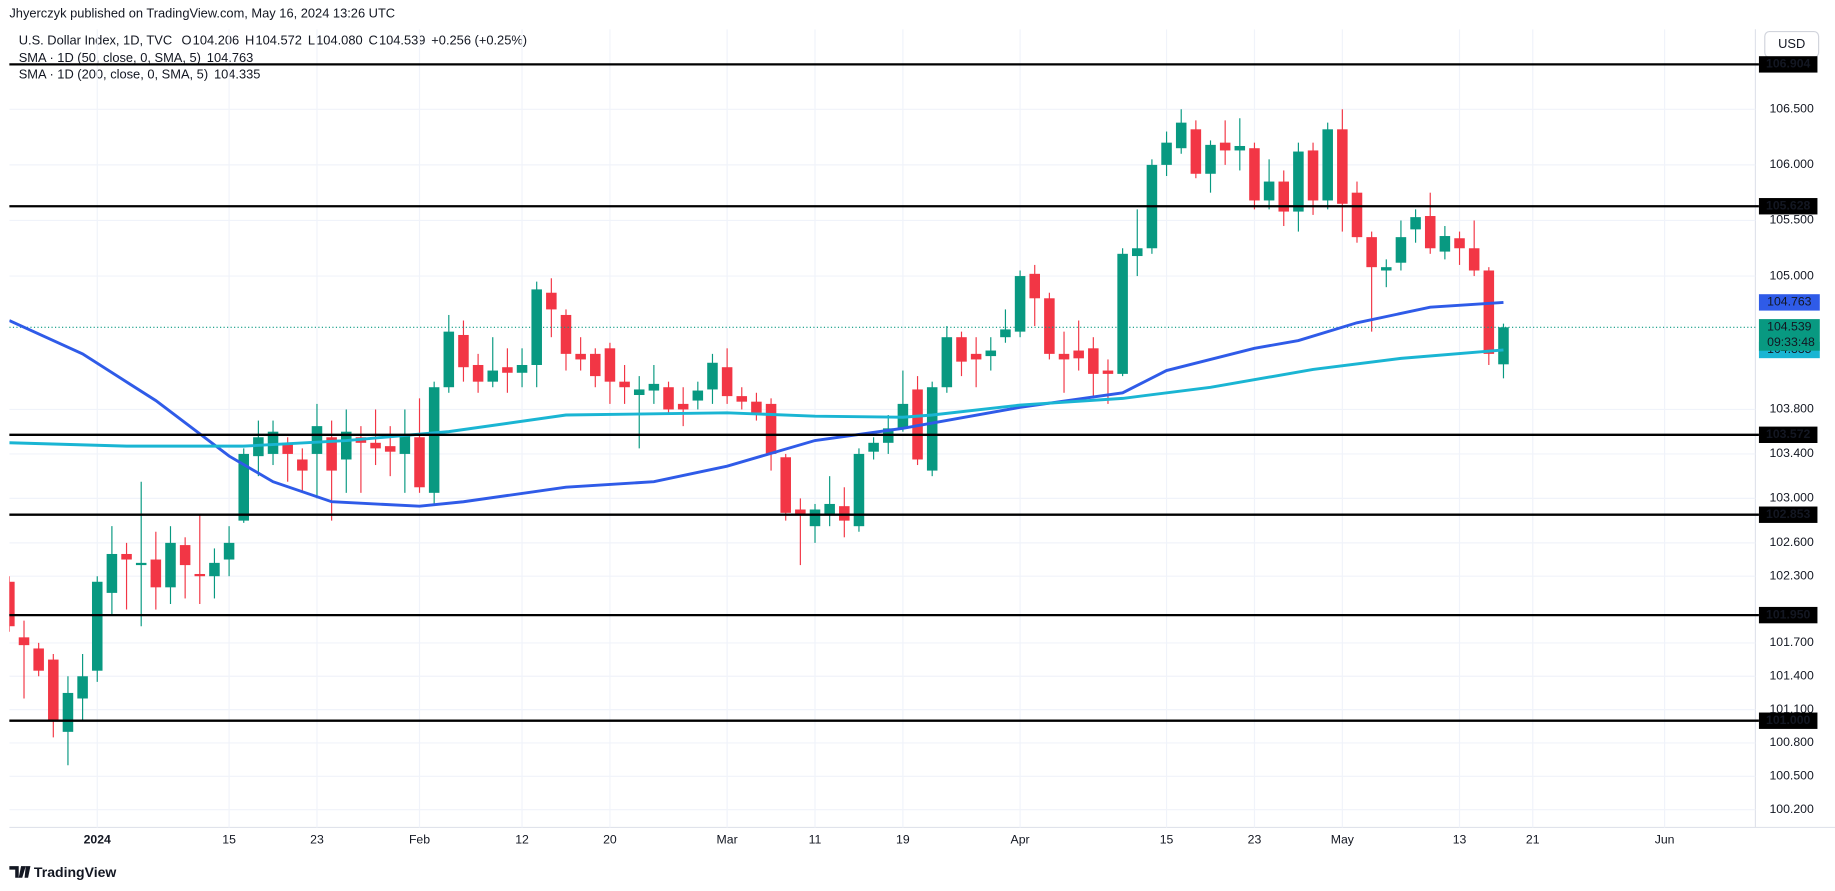 This screenshot has width=1835, height=891. I want to click on y-tick-label: 100.800, so click(1791, 742).